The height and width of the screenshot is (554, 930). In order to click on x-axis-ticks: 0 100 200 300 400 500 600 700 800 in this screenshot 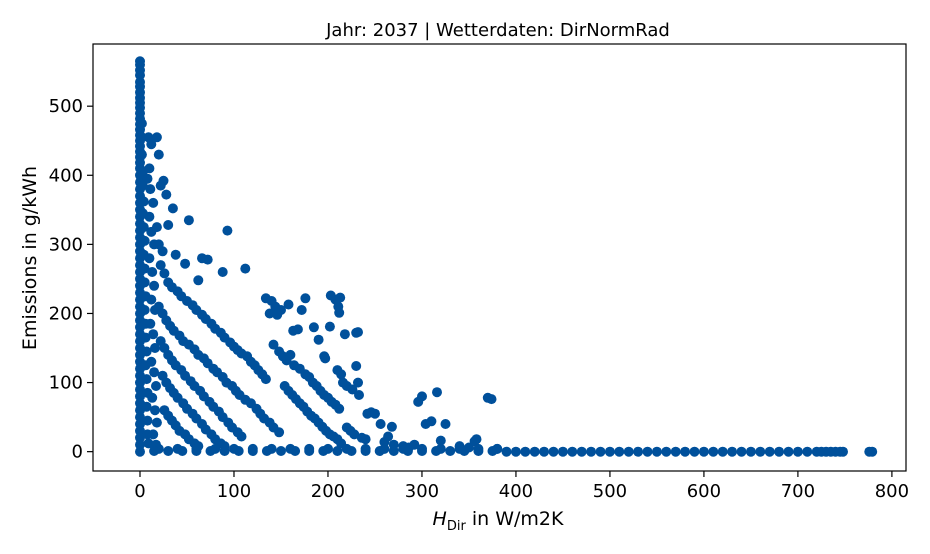, I will do `click(521, 486)`.